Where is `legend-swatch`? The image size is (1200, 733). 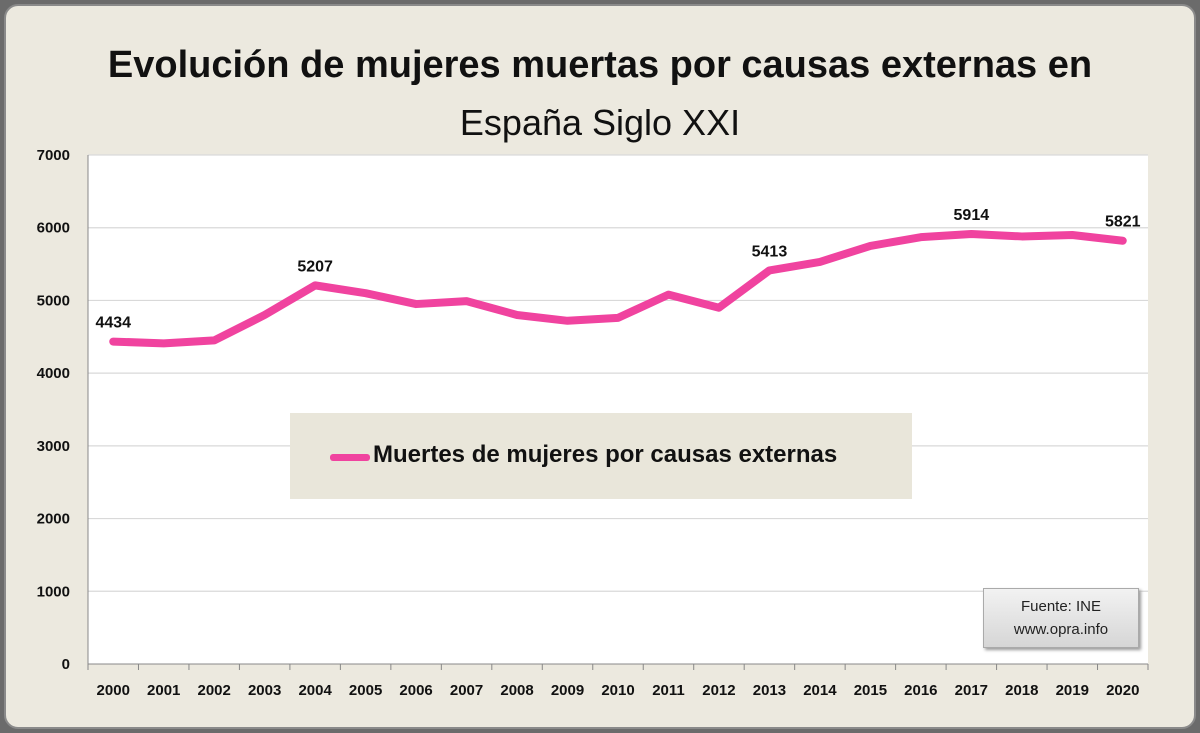 legend-swatch is located at coordinates (350, 457).